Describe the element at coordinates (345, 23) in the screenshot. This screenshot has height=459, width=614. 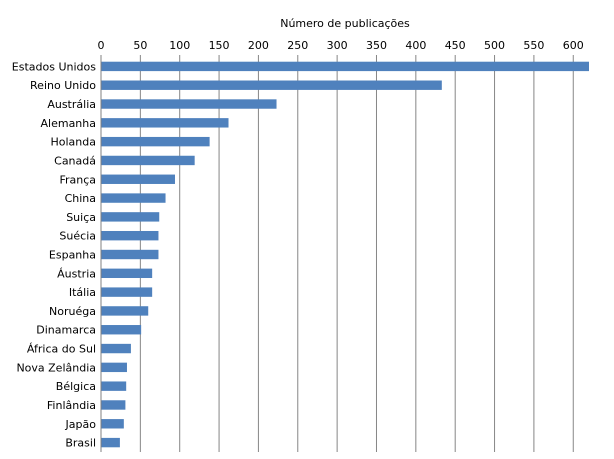
I see `x-axis-title: Número de publicações` at that location.